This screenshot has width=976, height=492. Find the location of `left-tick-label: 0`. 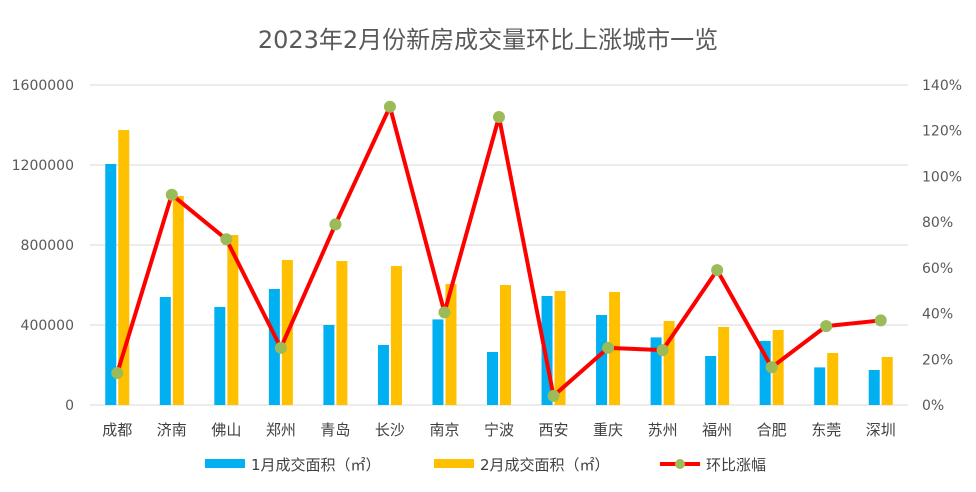

left-tick-label: 0 is located at coordinates (69, 406).